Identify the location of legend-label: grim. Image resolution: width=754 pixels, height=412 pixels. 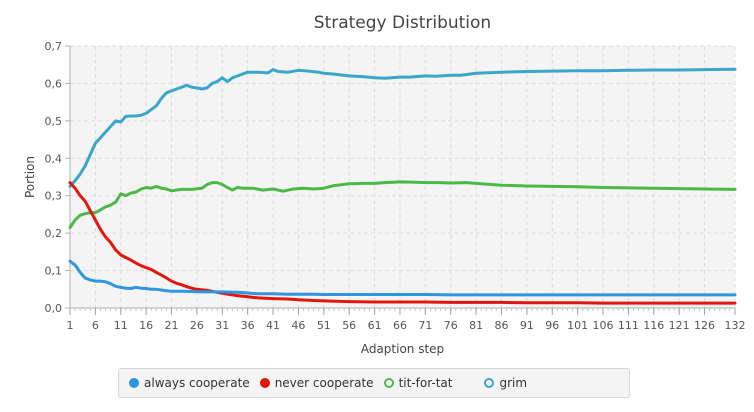
(513, 383).